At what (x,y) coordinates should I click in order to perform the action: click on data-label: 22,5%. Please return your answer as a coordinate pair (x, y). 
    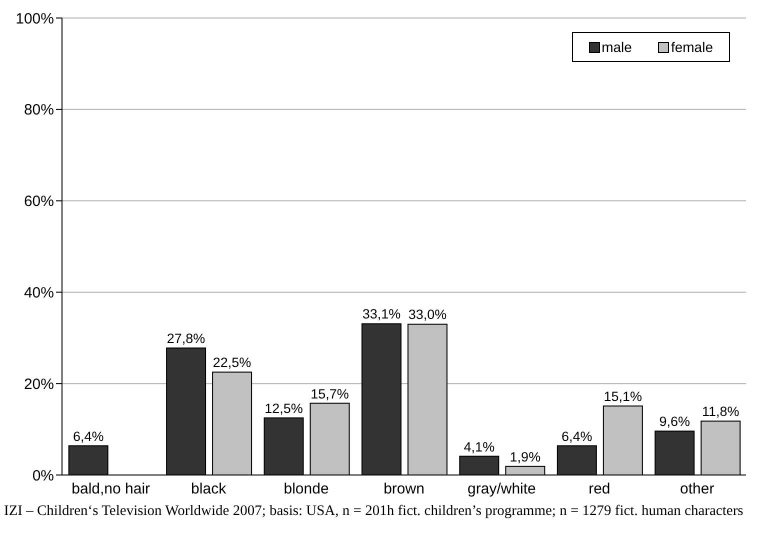
    Looking at the image, I should click on (232, 362).